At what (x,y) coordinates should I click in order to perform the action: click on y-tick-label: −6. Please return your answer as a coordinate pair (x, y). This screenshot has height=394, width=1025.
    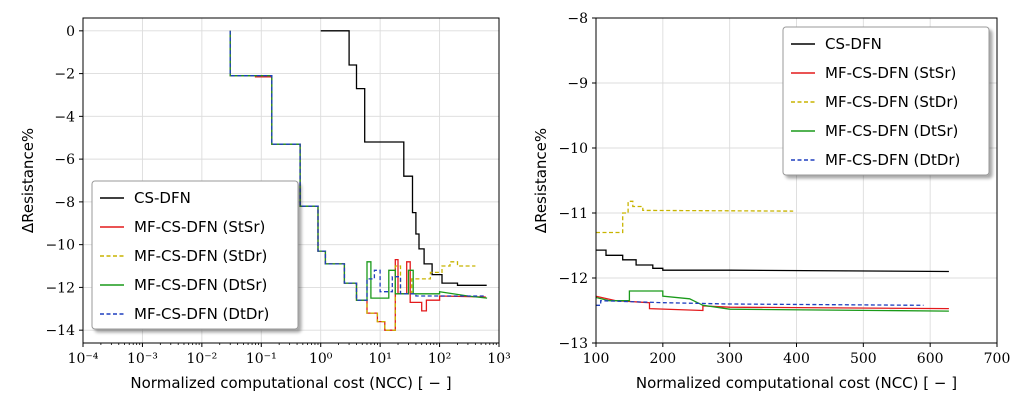
    Looking at the image, I should click on (64, 160).